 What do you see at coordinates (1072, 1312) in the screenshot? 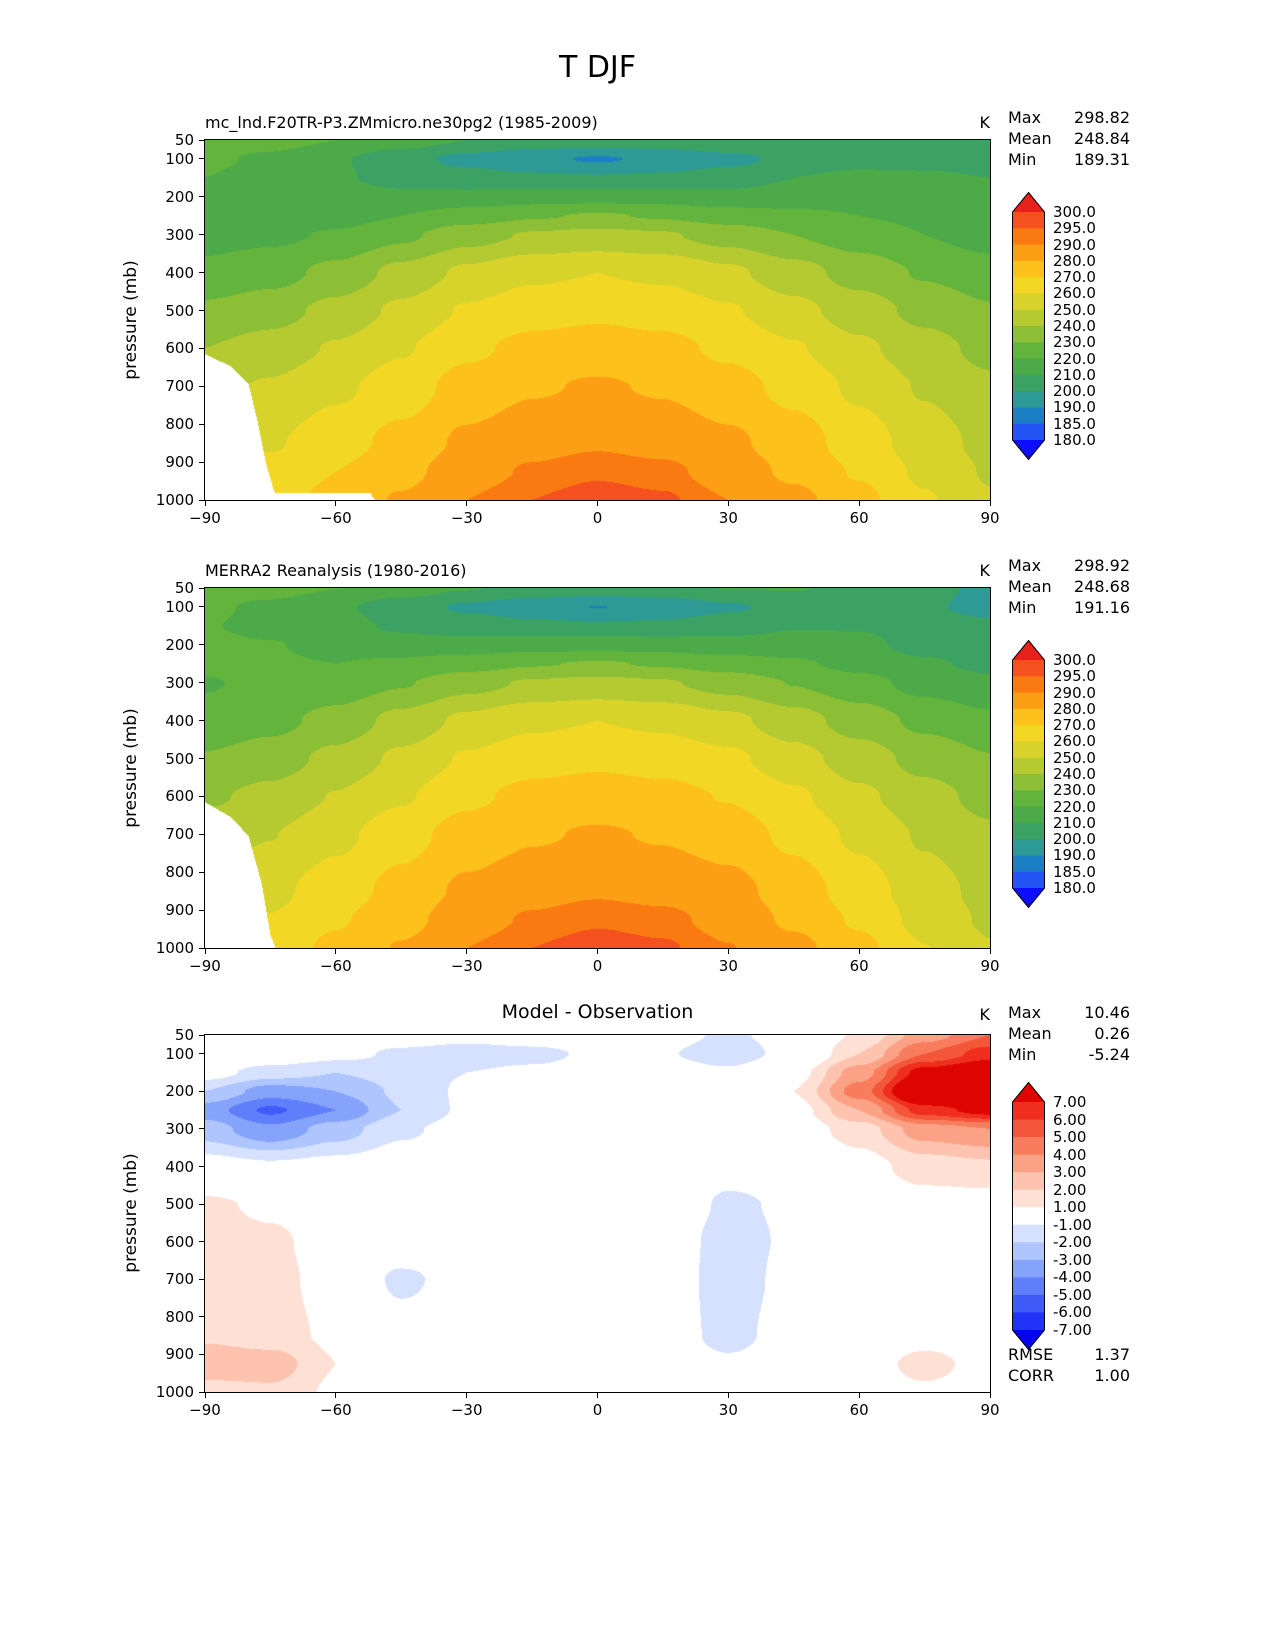
I see `colorbar-tick-label: -6.00` at bounding box center [1072, 1312].